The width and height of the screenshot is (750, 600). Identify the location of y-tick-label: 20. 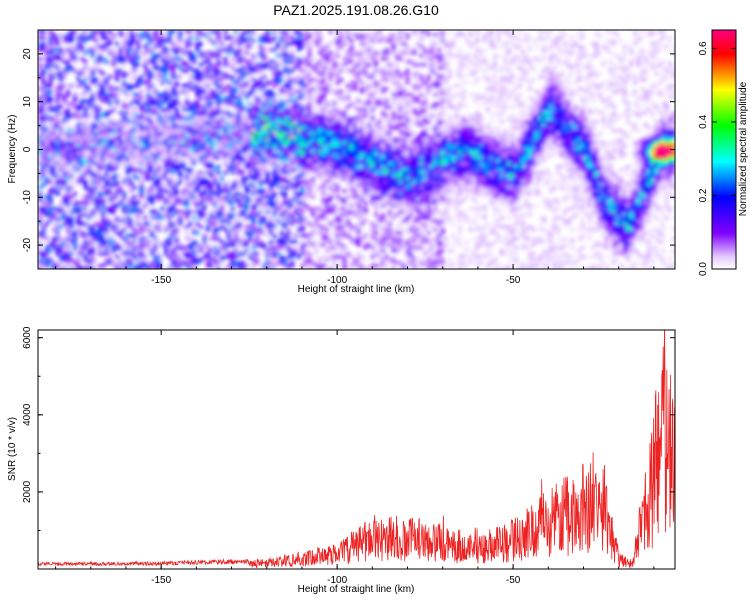
(27, 54).